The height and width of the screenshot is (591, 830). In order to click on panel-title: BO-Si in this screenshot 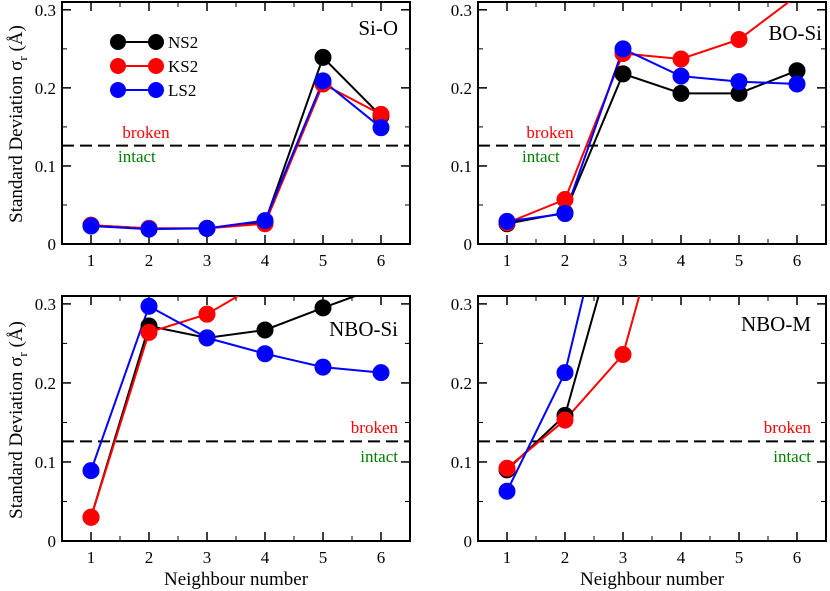, I will do `click(795, 33)`.